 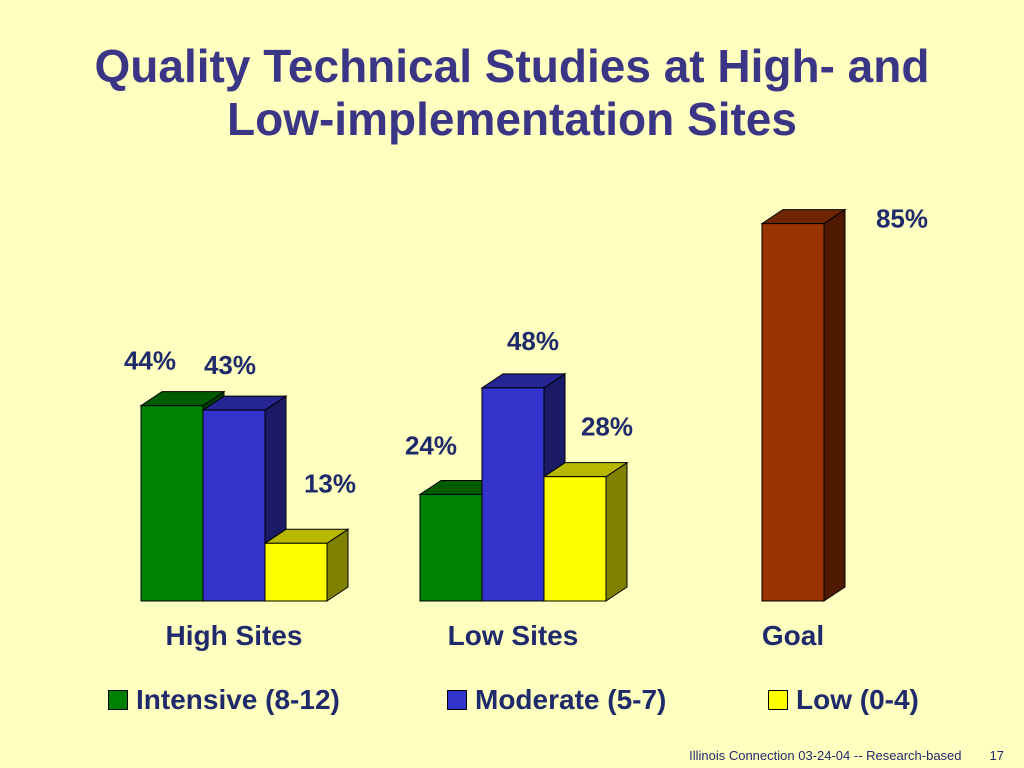 I want to click on bar-0-1-front, so click(x=234, y=505).